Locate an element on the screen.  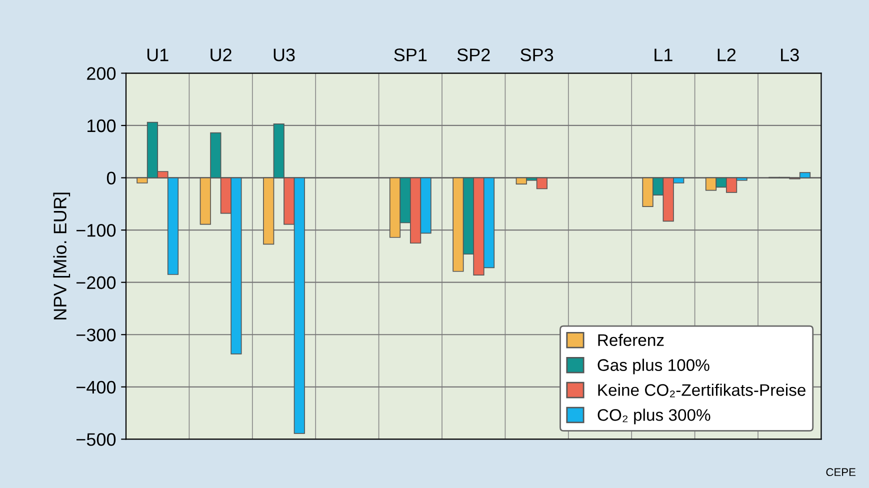
y-tick-label: −200 is located at coordinates (96, 283).